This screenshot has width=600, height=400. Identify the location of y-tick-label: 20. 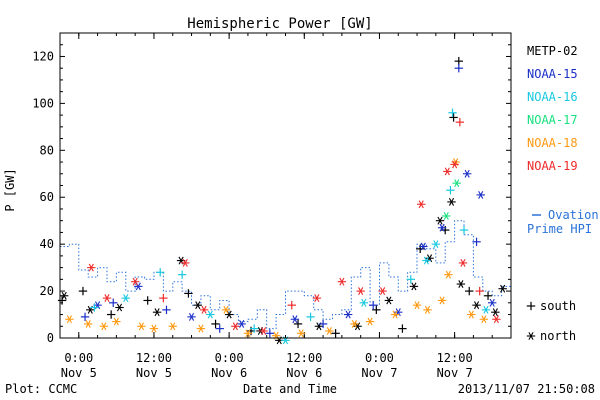
(47, 291).